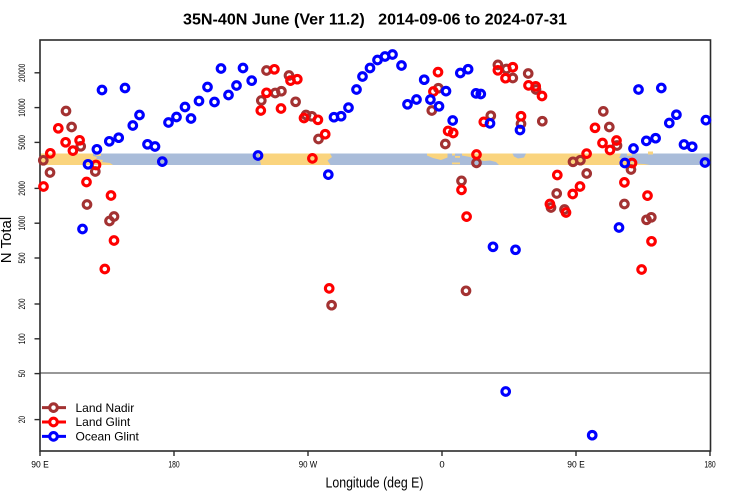 Image resolution: width=750 pixels, height=500 pixels. I want to click on svg-text: 0, so click(441, 465).